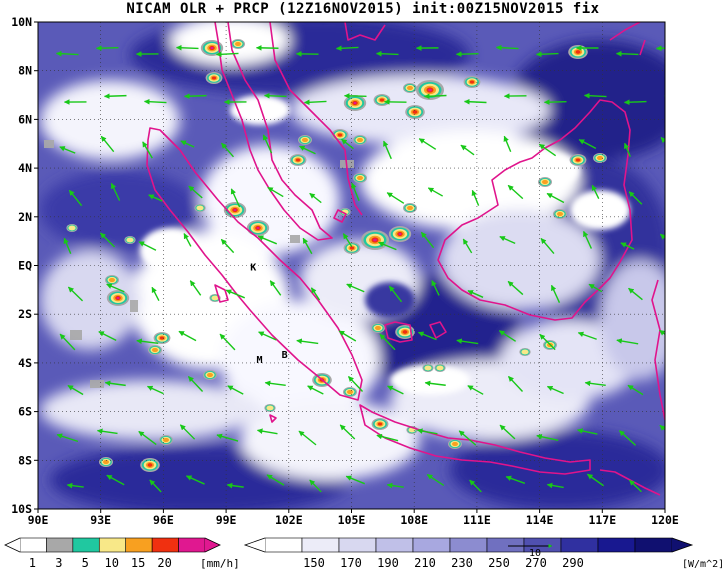 This screenshot has width=726, height=571. I want to click on olr-tick-label: 230, so click(462, 563).